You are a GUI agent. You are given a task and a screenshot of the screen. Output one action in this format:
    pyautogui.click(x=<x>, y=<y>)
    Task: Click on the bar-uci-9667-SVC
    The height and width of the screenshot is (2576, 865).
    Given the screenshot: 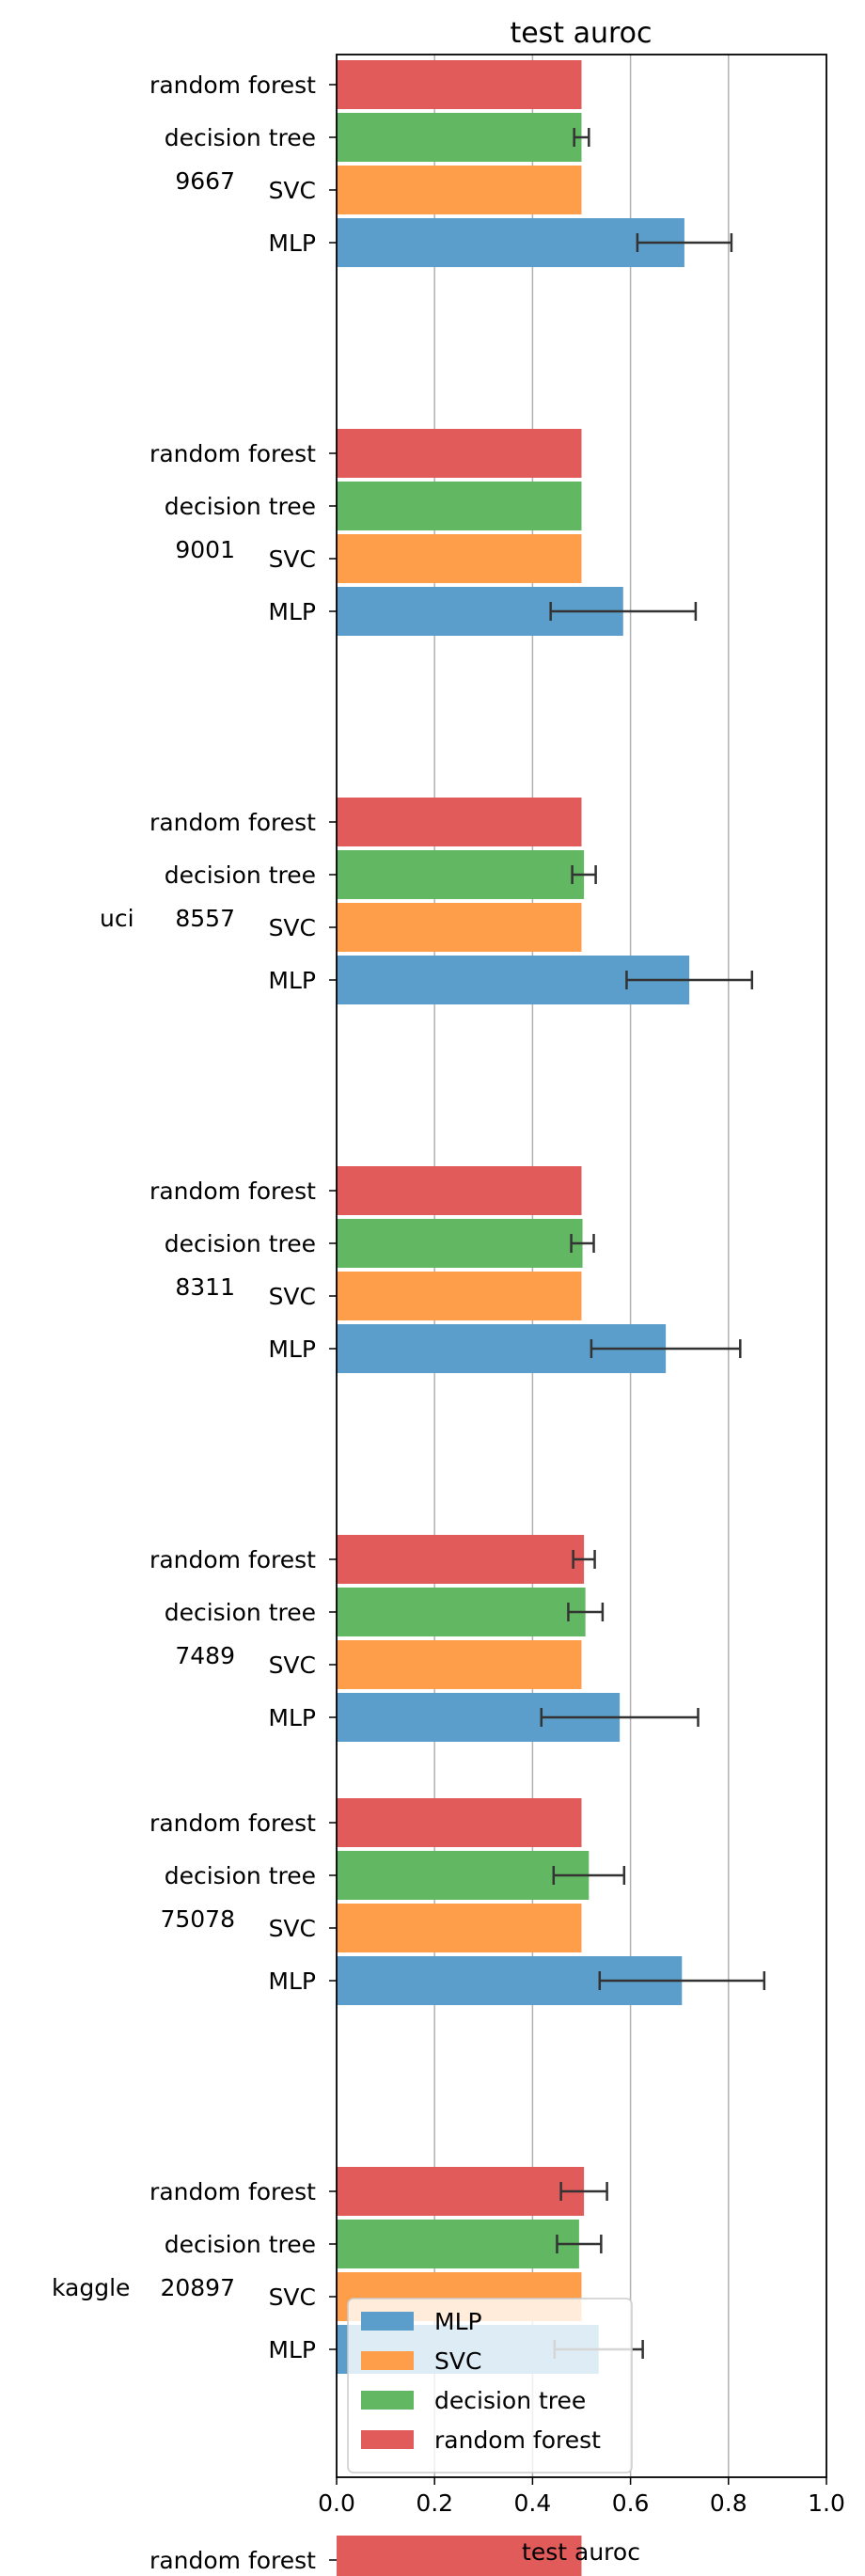 What is the action you would take?
    pyautogui.click(x=459, y=190)
    